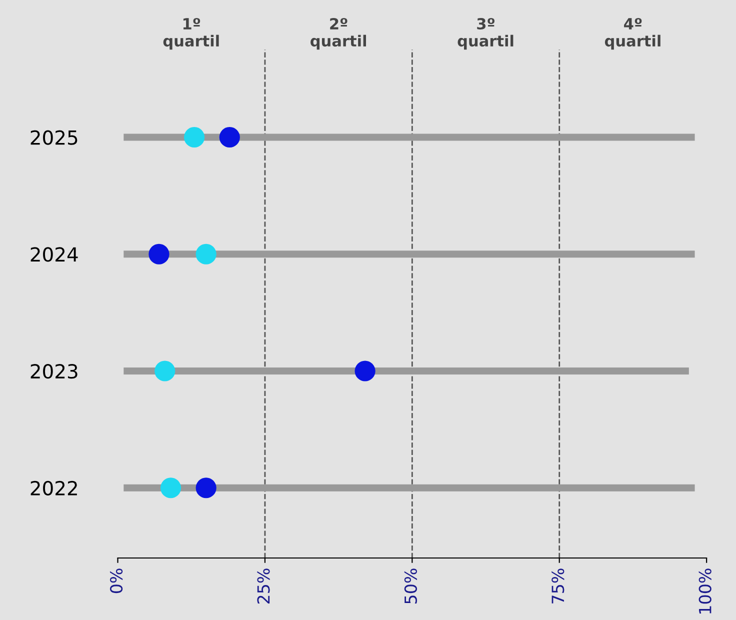 This screenshot has height=620, width=736. Describe the element at coordinates (632, 34) in the screenshot. I see `annotation: 4º quartil` at that location.